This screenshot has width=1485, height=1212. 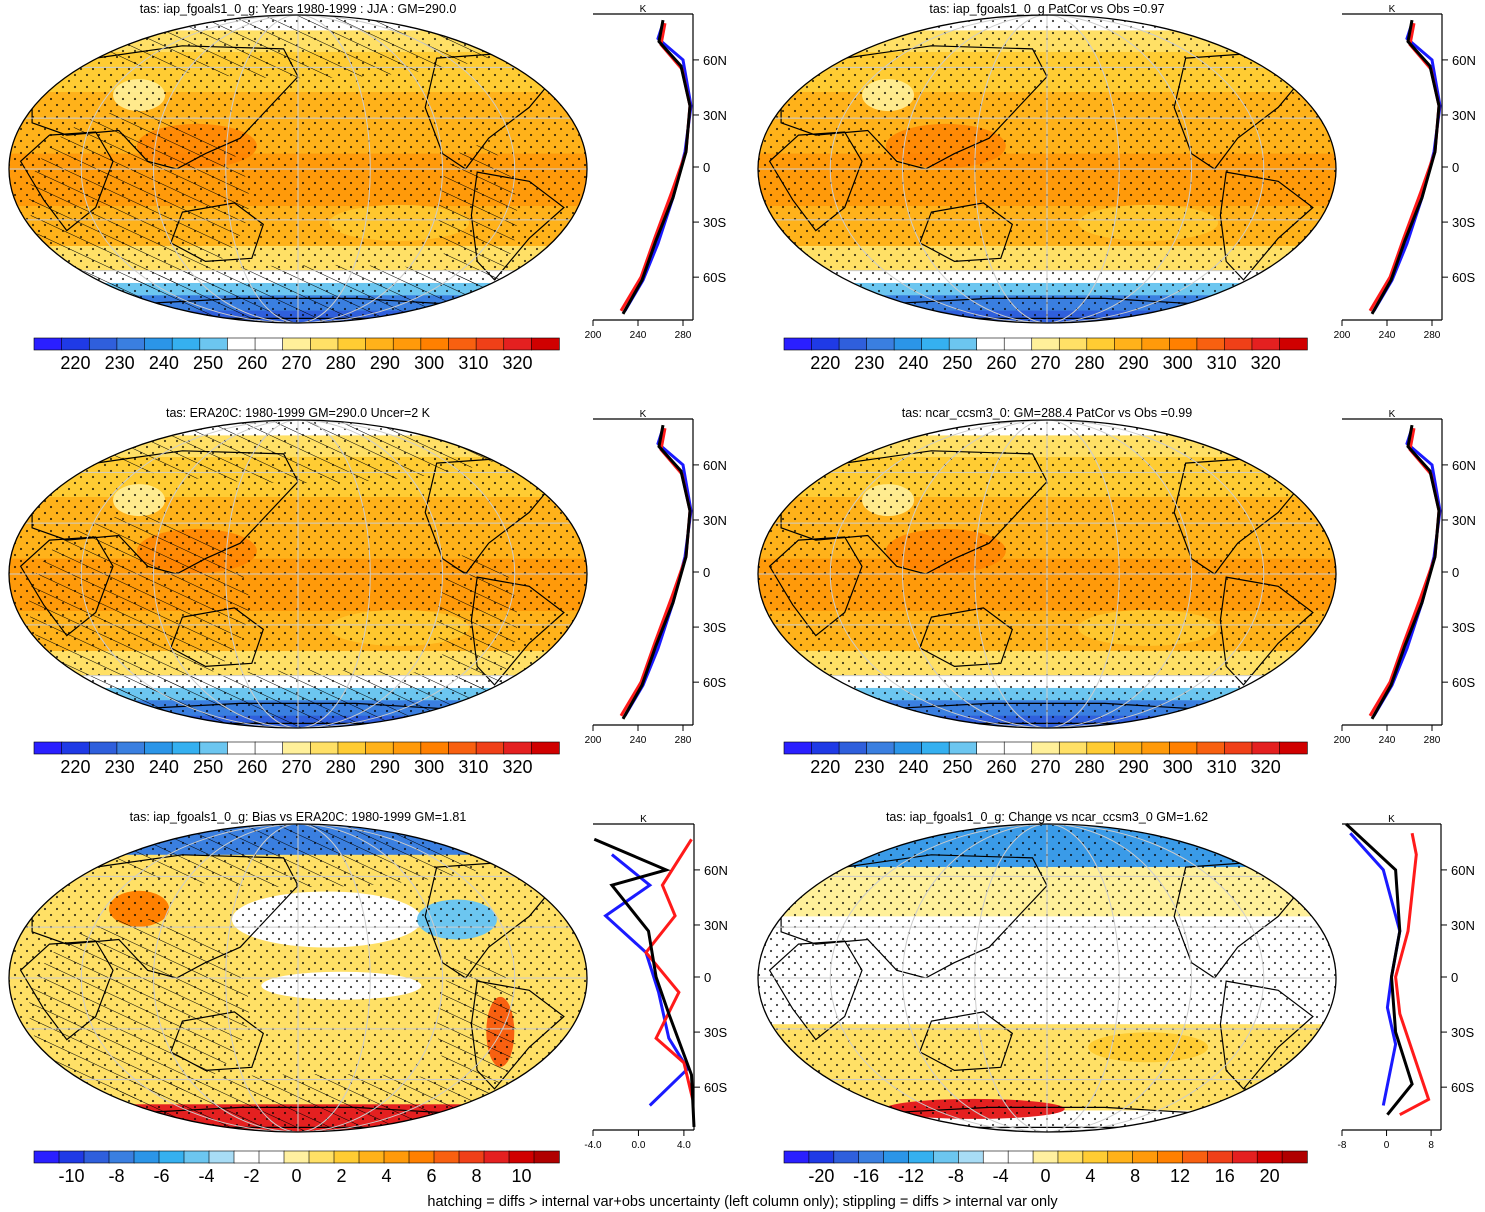 I want to click on profile-x-label: 240, so click(x=638, y=740).